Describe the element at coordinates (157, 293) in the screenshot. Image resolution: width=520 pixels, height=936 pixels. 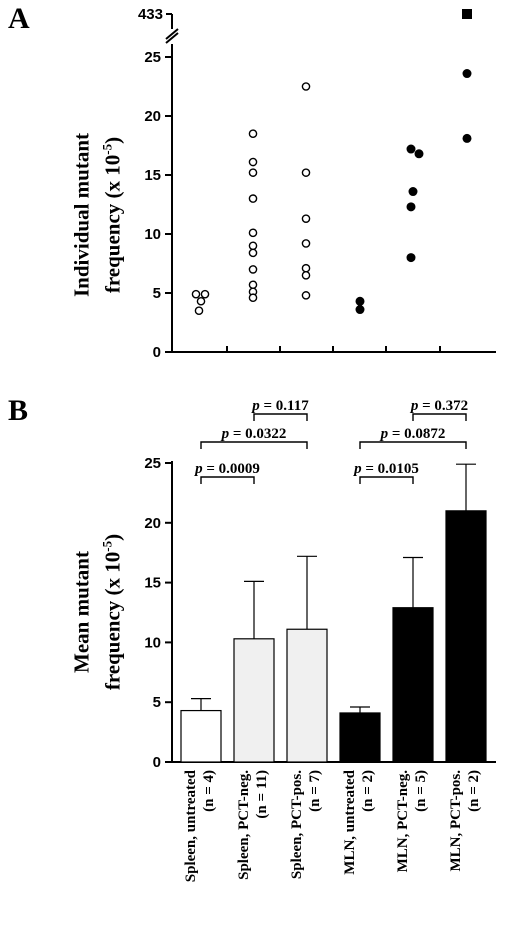
I see `panel-a-y-tick-label: 5` at that location.